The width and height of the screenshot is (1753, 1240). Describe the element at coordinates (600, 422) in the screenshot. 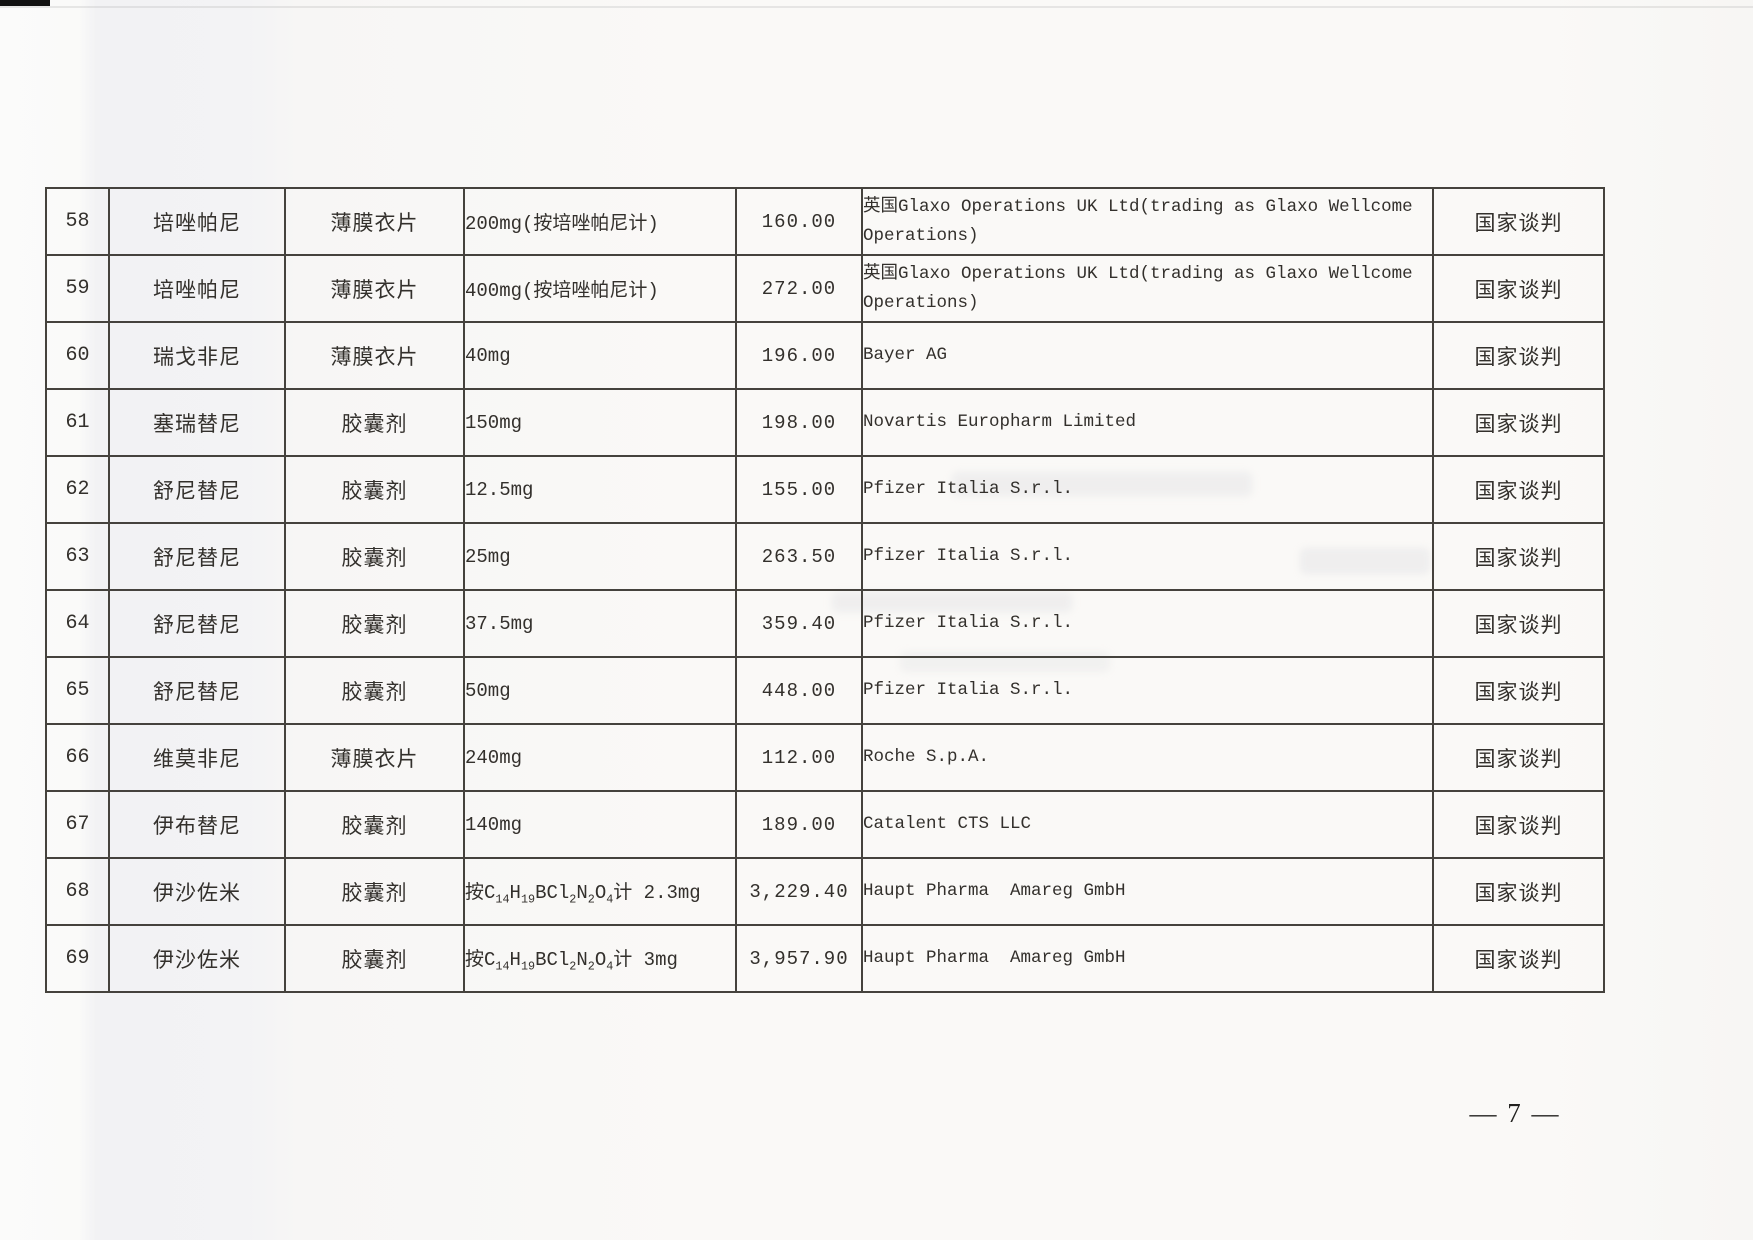

I see `cell-specification: 150mg` at that location.